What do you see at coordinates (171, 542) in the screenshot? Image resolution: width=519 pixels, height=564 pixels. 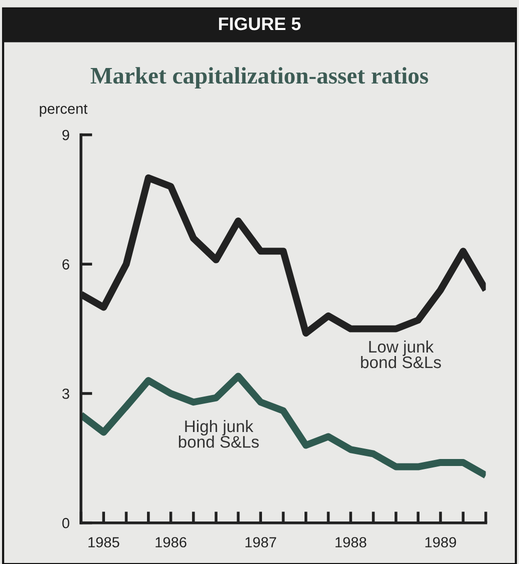 I see `x-tick-label: 1986` at bounding box center [171, 542].